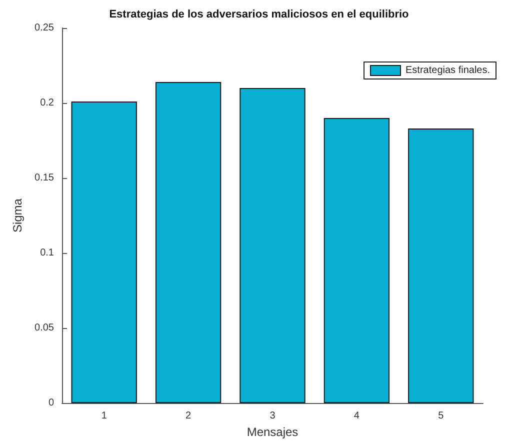 This screenshot has width=518, height=443. I want to click on x-axis-title: Mensajes, so click(272, 432).